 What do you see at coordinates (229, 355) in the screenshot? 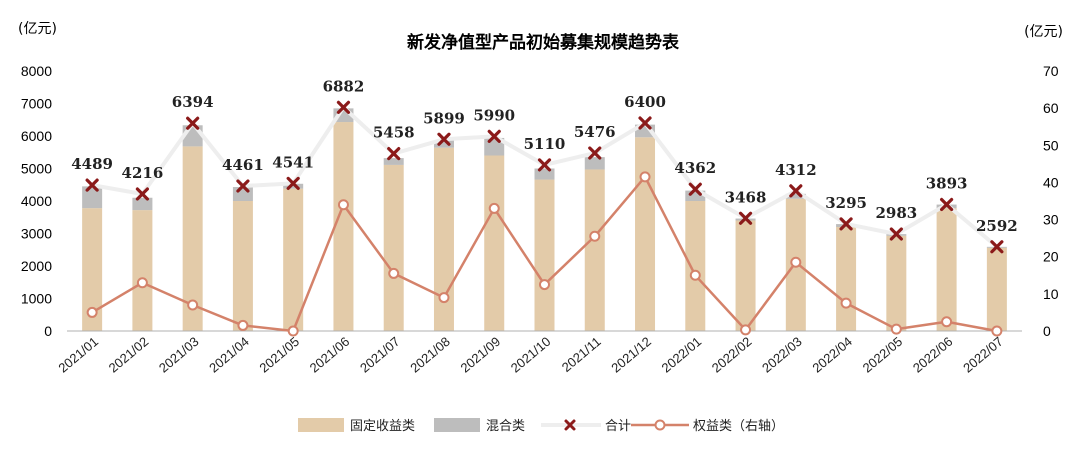
I see `x-tick-label: 2021/04` at bounding box center [229, 355].